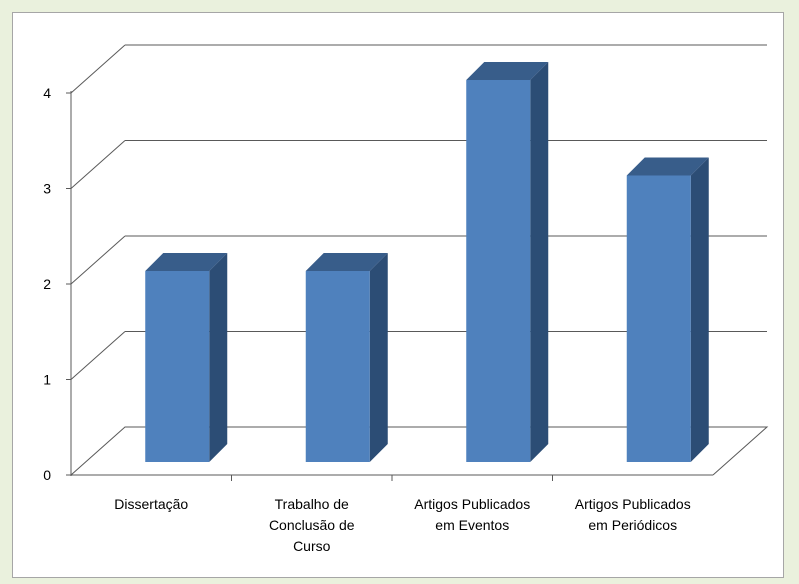 This screenshot has width=799, height=584. What do you see at coordinates (151, 504) in the screenshot?
I see `x-tick-label: Dissertação` at bounding box center [151, 504].